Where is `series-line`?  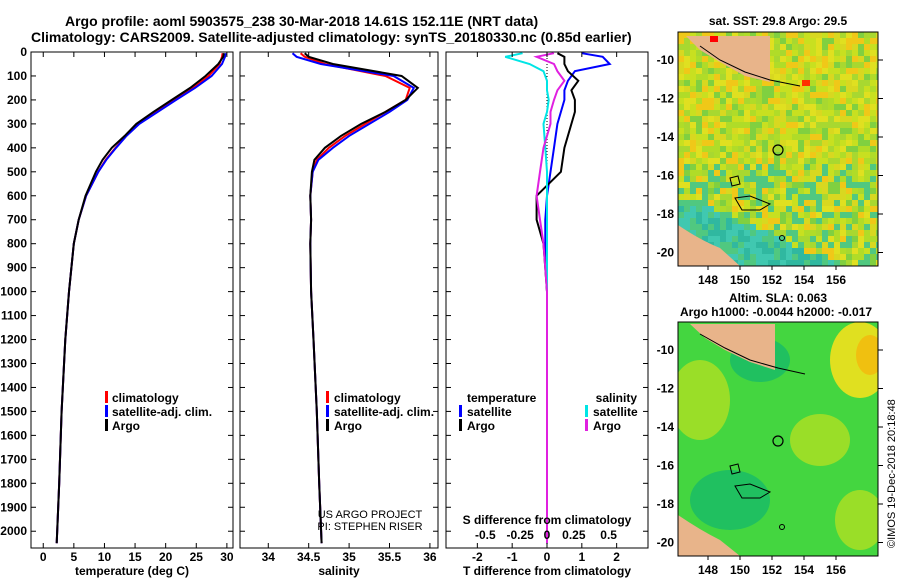 series-line is located at coordinates (549, 298).